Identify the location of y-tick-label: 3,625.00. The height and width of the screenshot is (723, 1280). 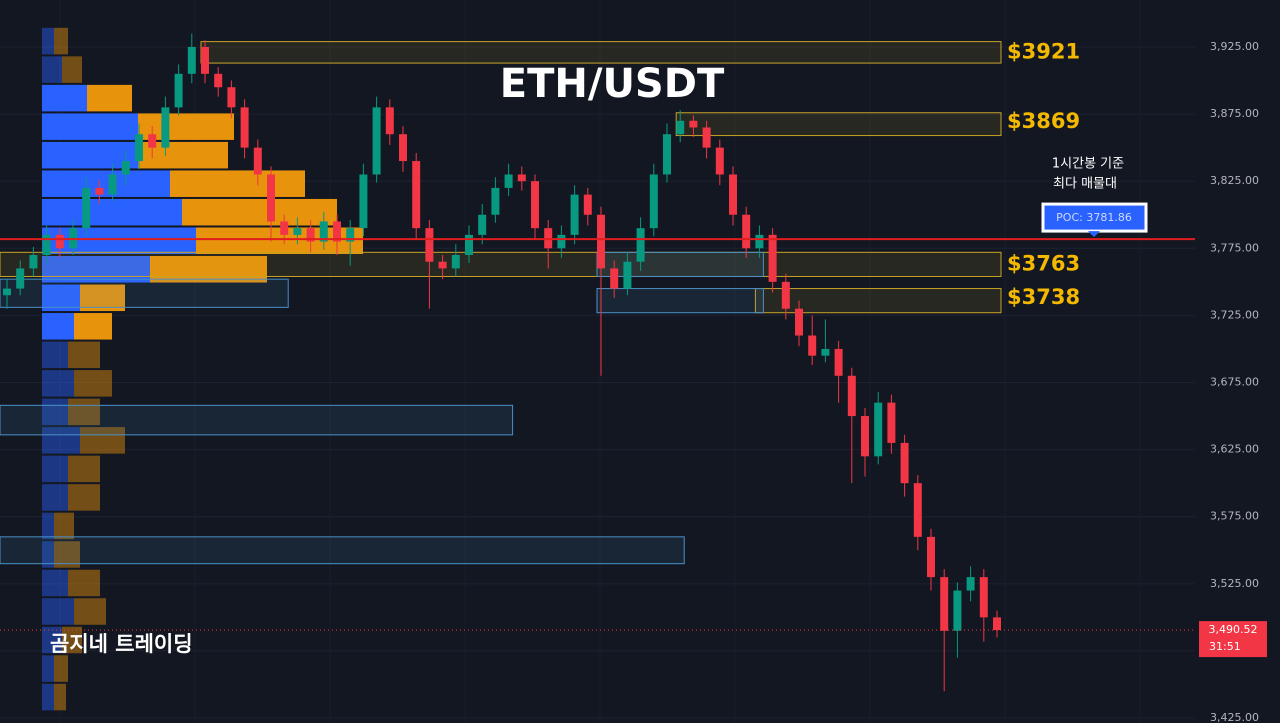
(1234, 449).